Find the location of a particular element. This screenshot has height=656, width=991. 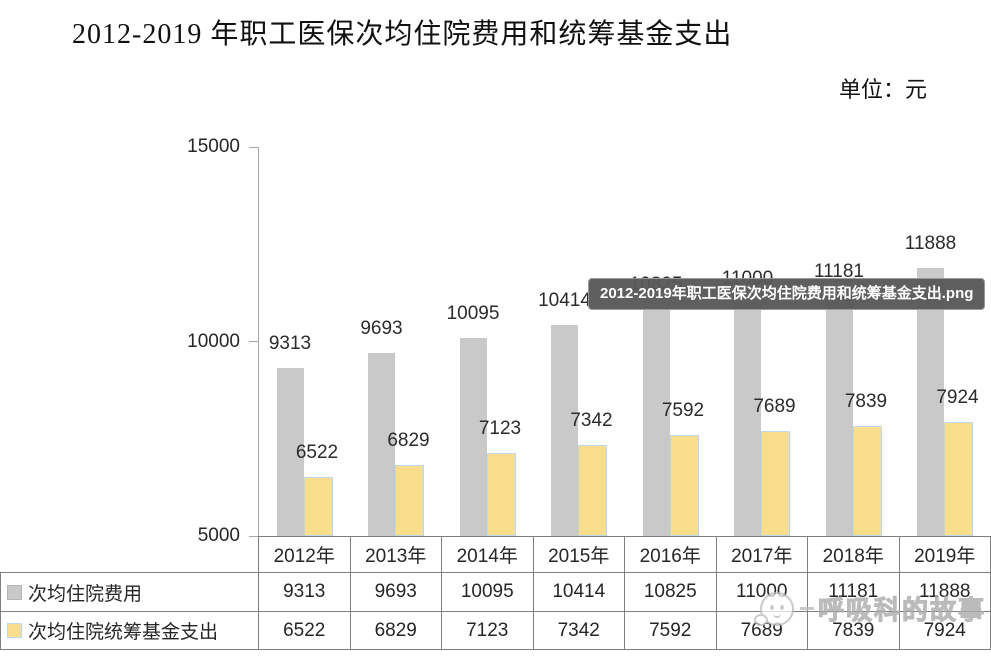

table-value-cell: 7123 is located at coordinates (487, 630).